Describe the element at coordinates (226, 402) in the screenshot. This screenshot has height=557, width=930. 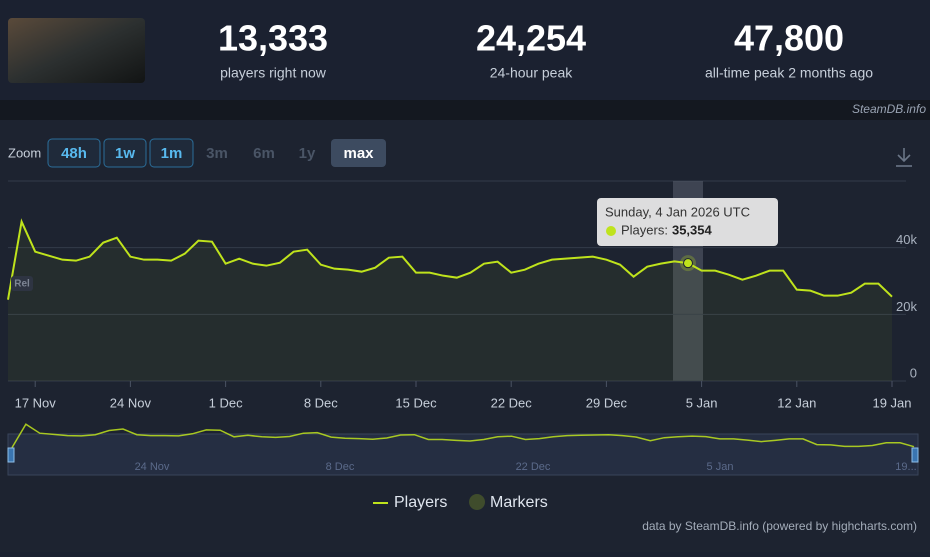
I see `x-tick-label: 1 Dec` at that location.